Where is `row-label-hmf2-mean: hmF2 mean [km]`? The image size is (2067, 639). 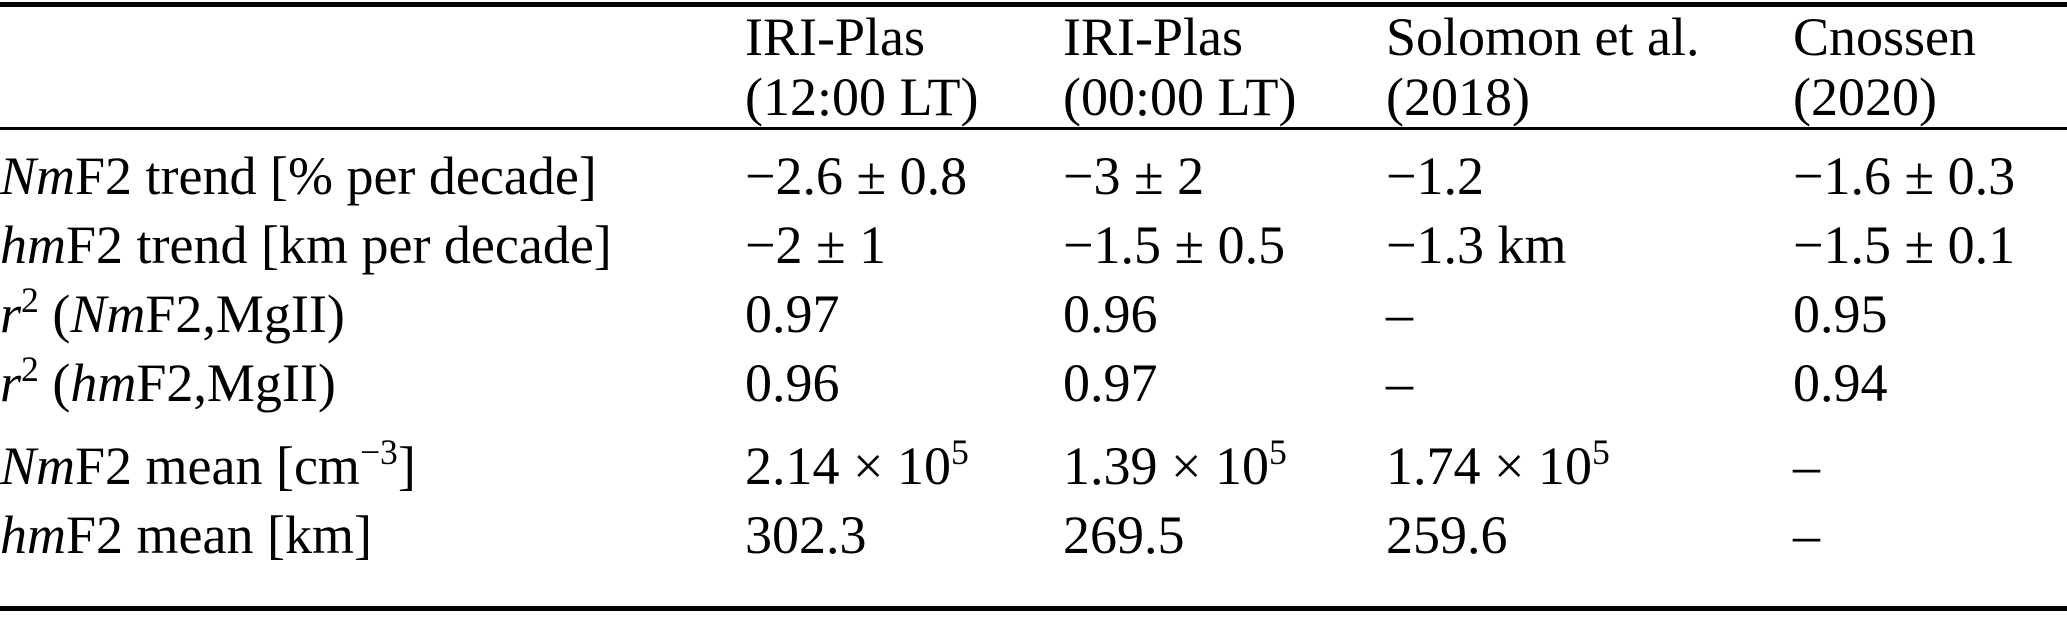 row-label-hmf2-mean: hmF2 mean [km] is located at coordinates (372, 555).